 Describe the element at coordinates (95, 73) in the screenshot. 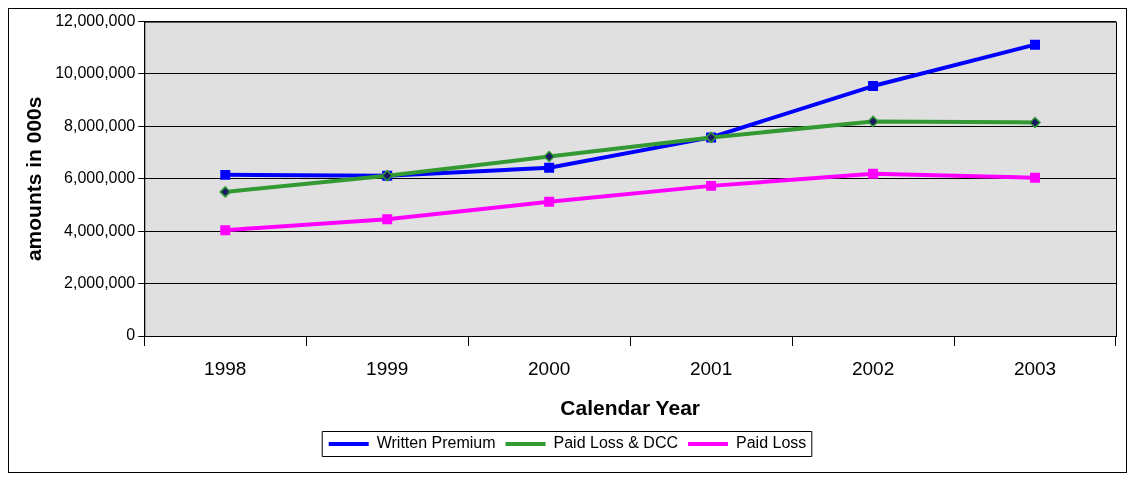

I see `y-tick-label: 10,000,000` at that location.